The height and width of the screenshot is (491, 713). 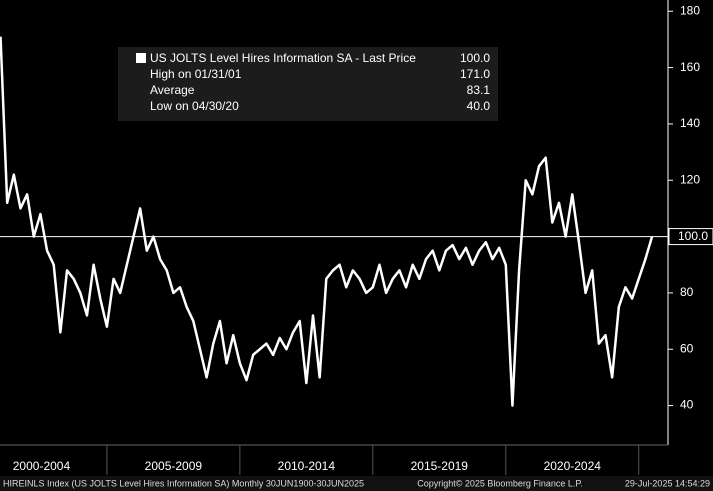 What do you see at coordinates (475, 58) in the screenshot?
I see `legend-value: 100.0` at bounding box center [475, 58].